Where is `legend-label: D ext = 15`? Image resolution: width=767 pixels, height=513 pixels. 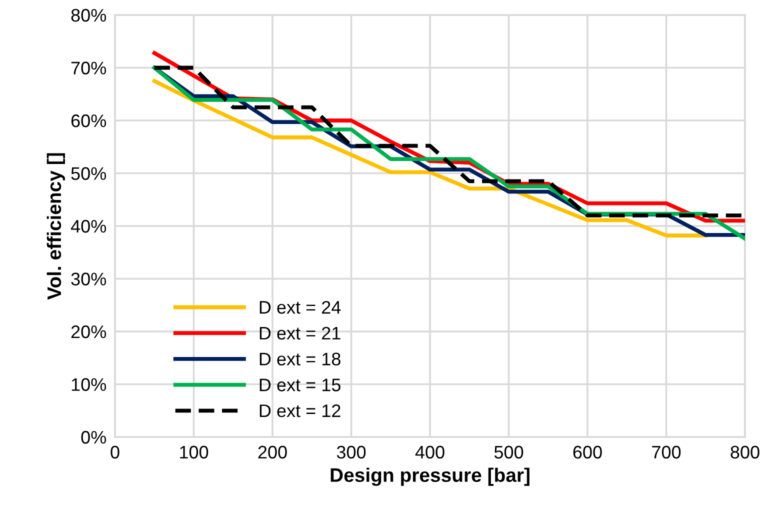 legend-label: D ext = 15 is located at coordinates (300, 385).